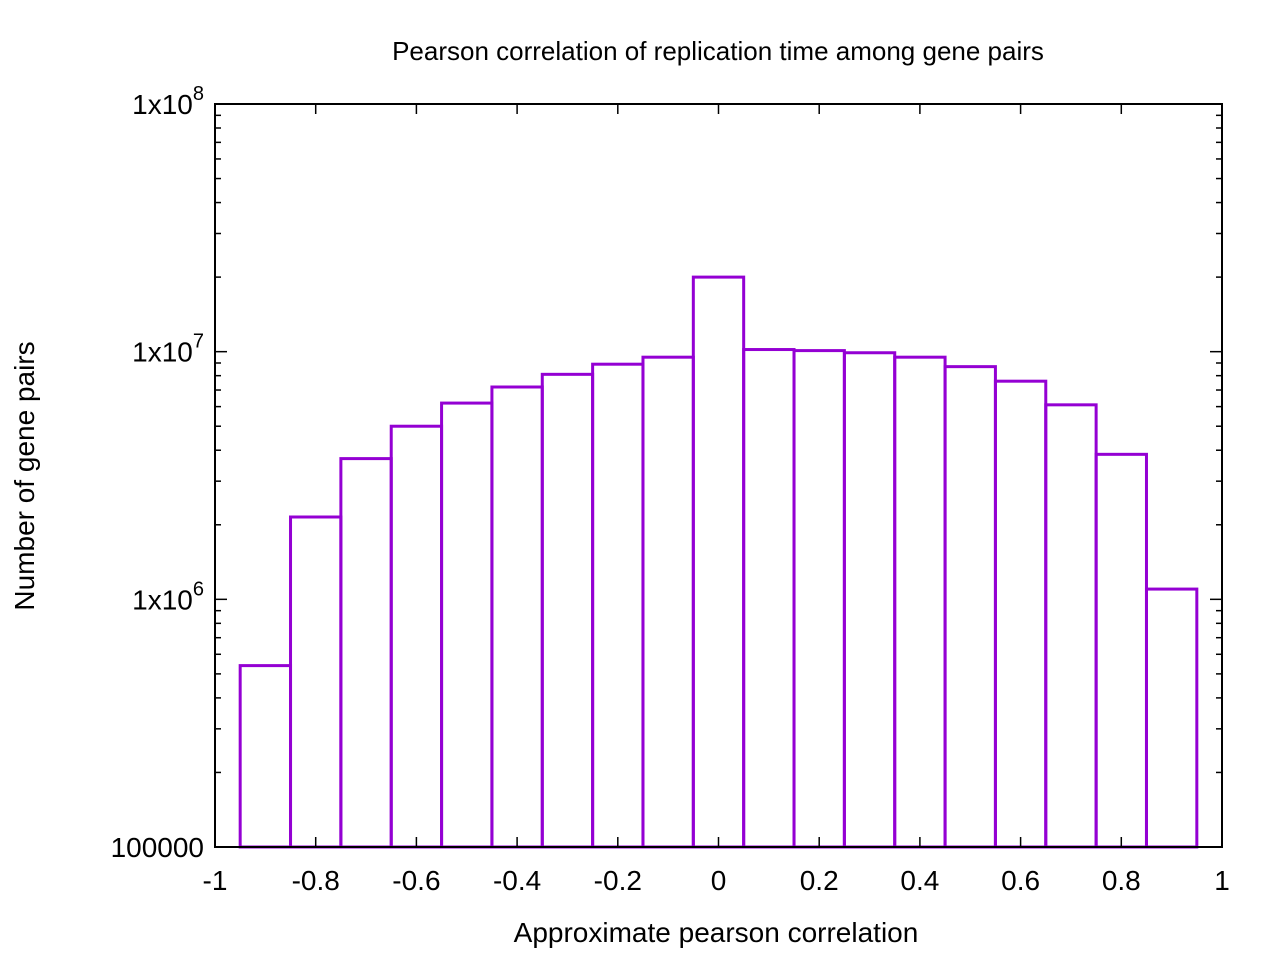  Describe the element at coordinates (168, 101) in the screenshot. I see `y-tick-label: 1x10⁸` at that location.